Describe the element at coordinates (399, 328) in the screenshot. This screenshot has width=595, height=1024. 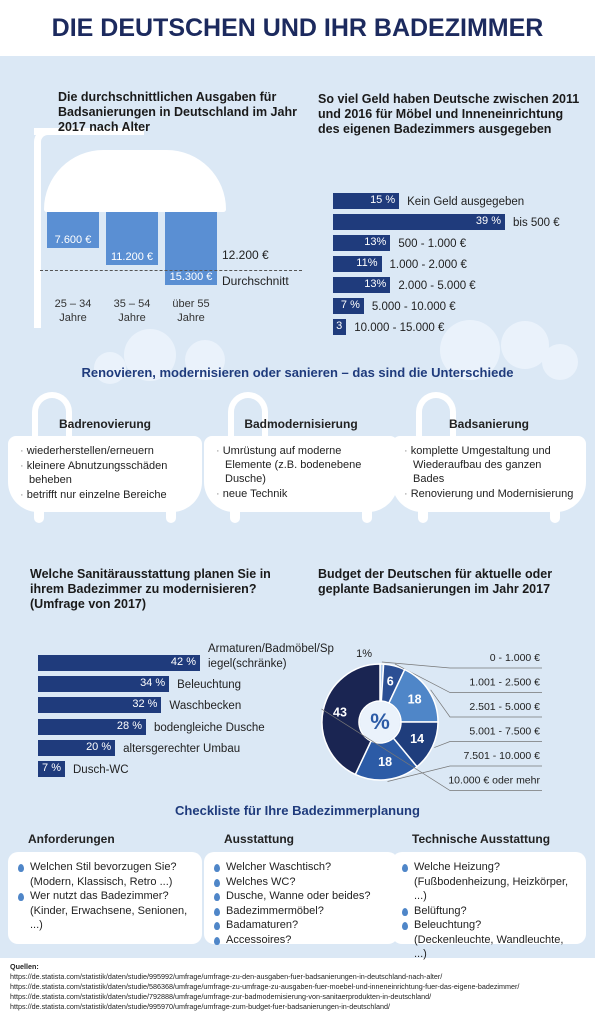
I see `category-label: 10.000 - 15.000 €` at that location.